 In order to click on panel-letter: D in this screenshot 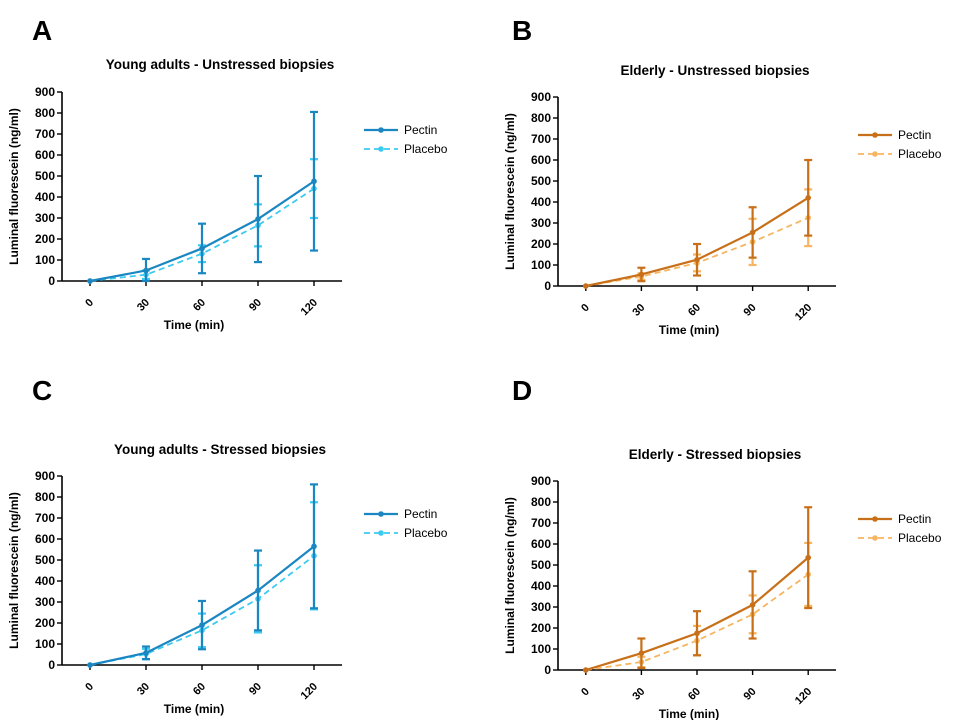, I will do `click(522, 390)`.